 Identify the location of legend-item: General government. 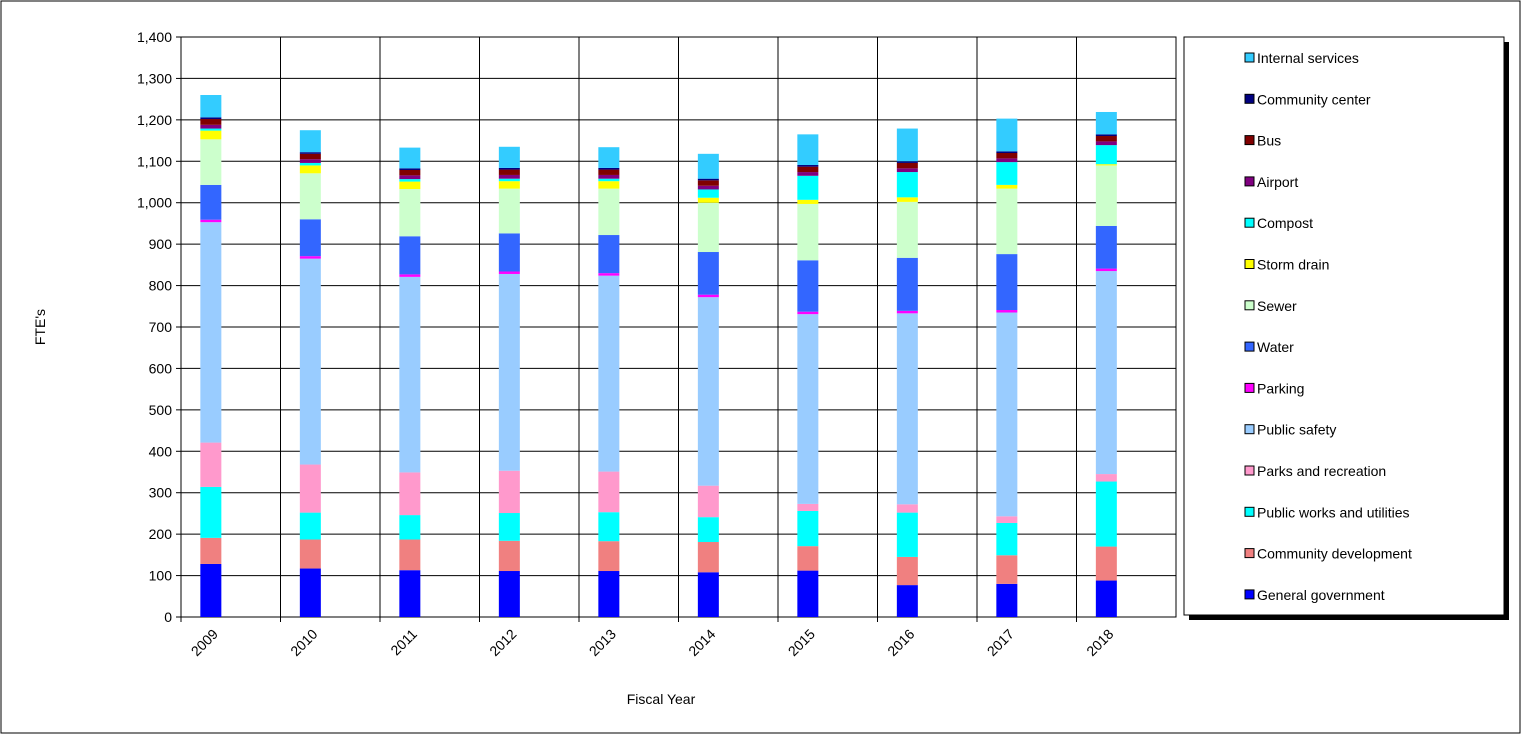
(1314, 595).